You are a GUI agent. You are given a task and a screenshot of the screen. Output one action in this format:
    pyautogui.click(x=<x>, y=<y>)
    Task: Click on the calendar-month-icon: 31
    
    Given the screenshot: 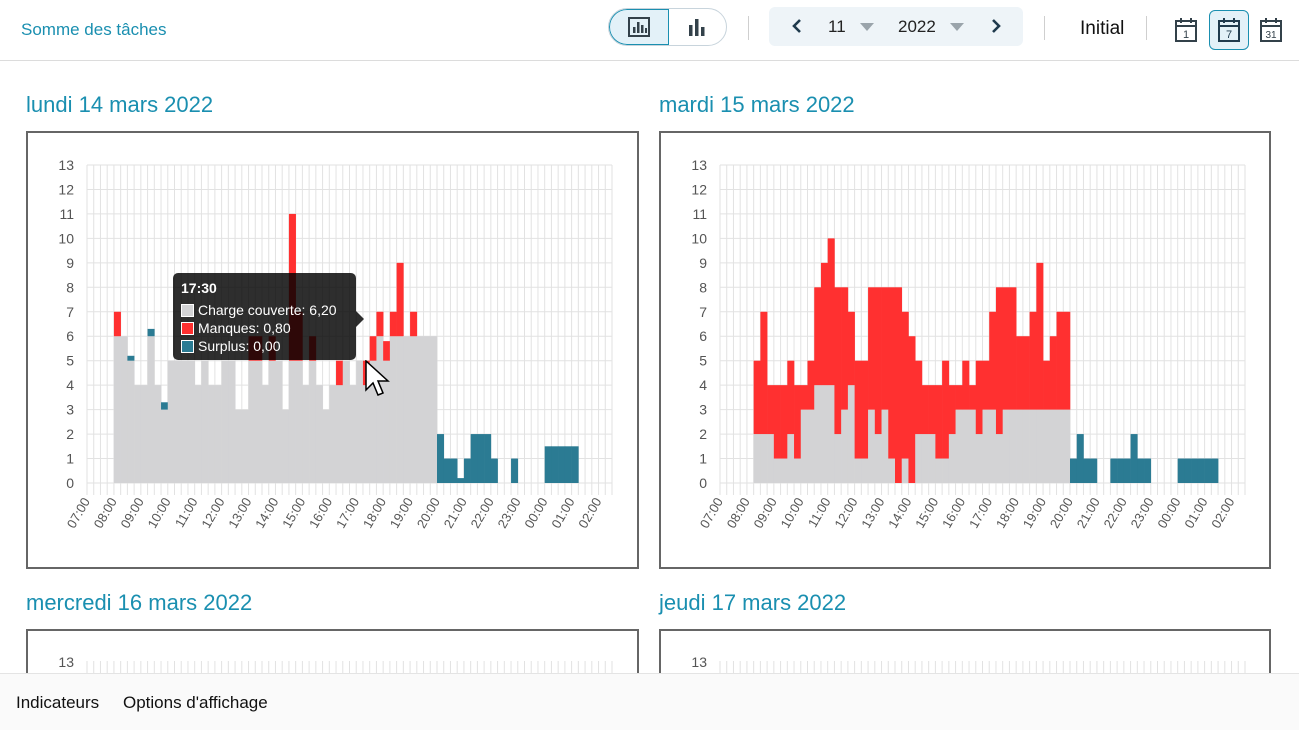 What is the action you would take?
    pyautogui.click(x=1271, y=30)
    